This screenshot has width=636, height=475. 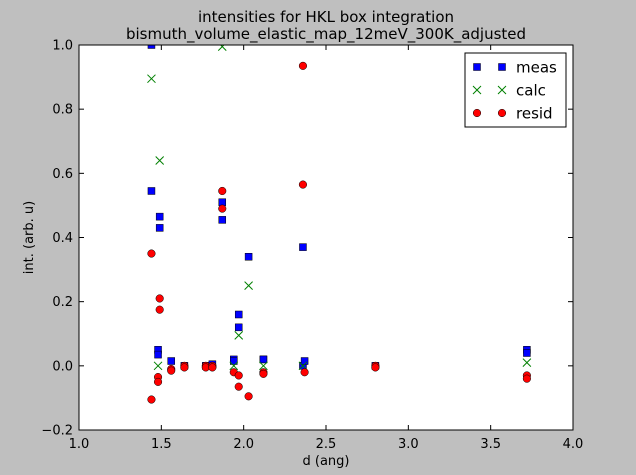 What do you see at coordinates (490, 444) in the screenshot?
I see `x-tick-label: 3.5` at bounding box center [490, 444].